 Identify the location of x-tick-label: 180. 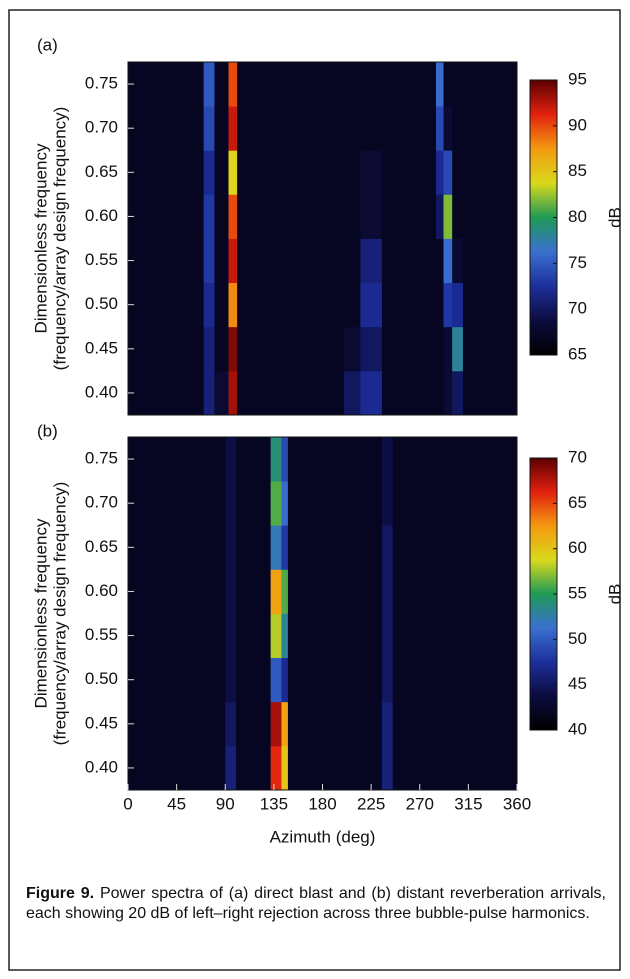
(322, 803).